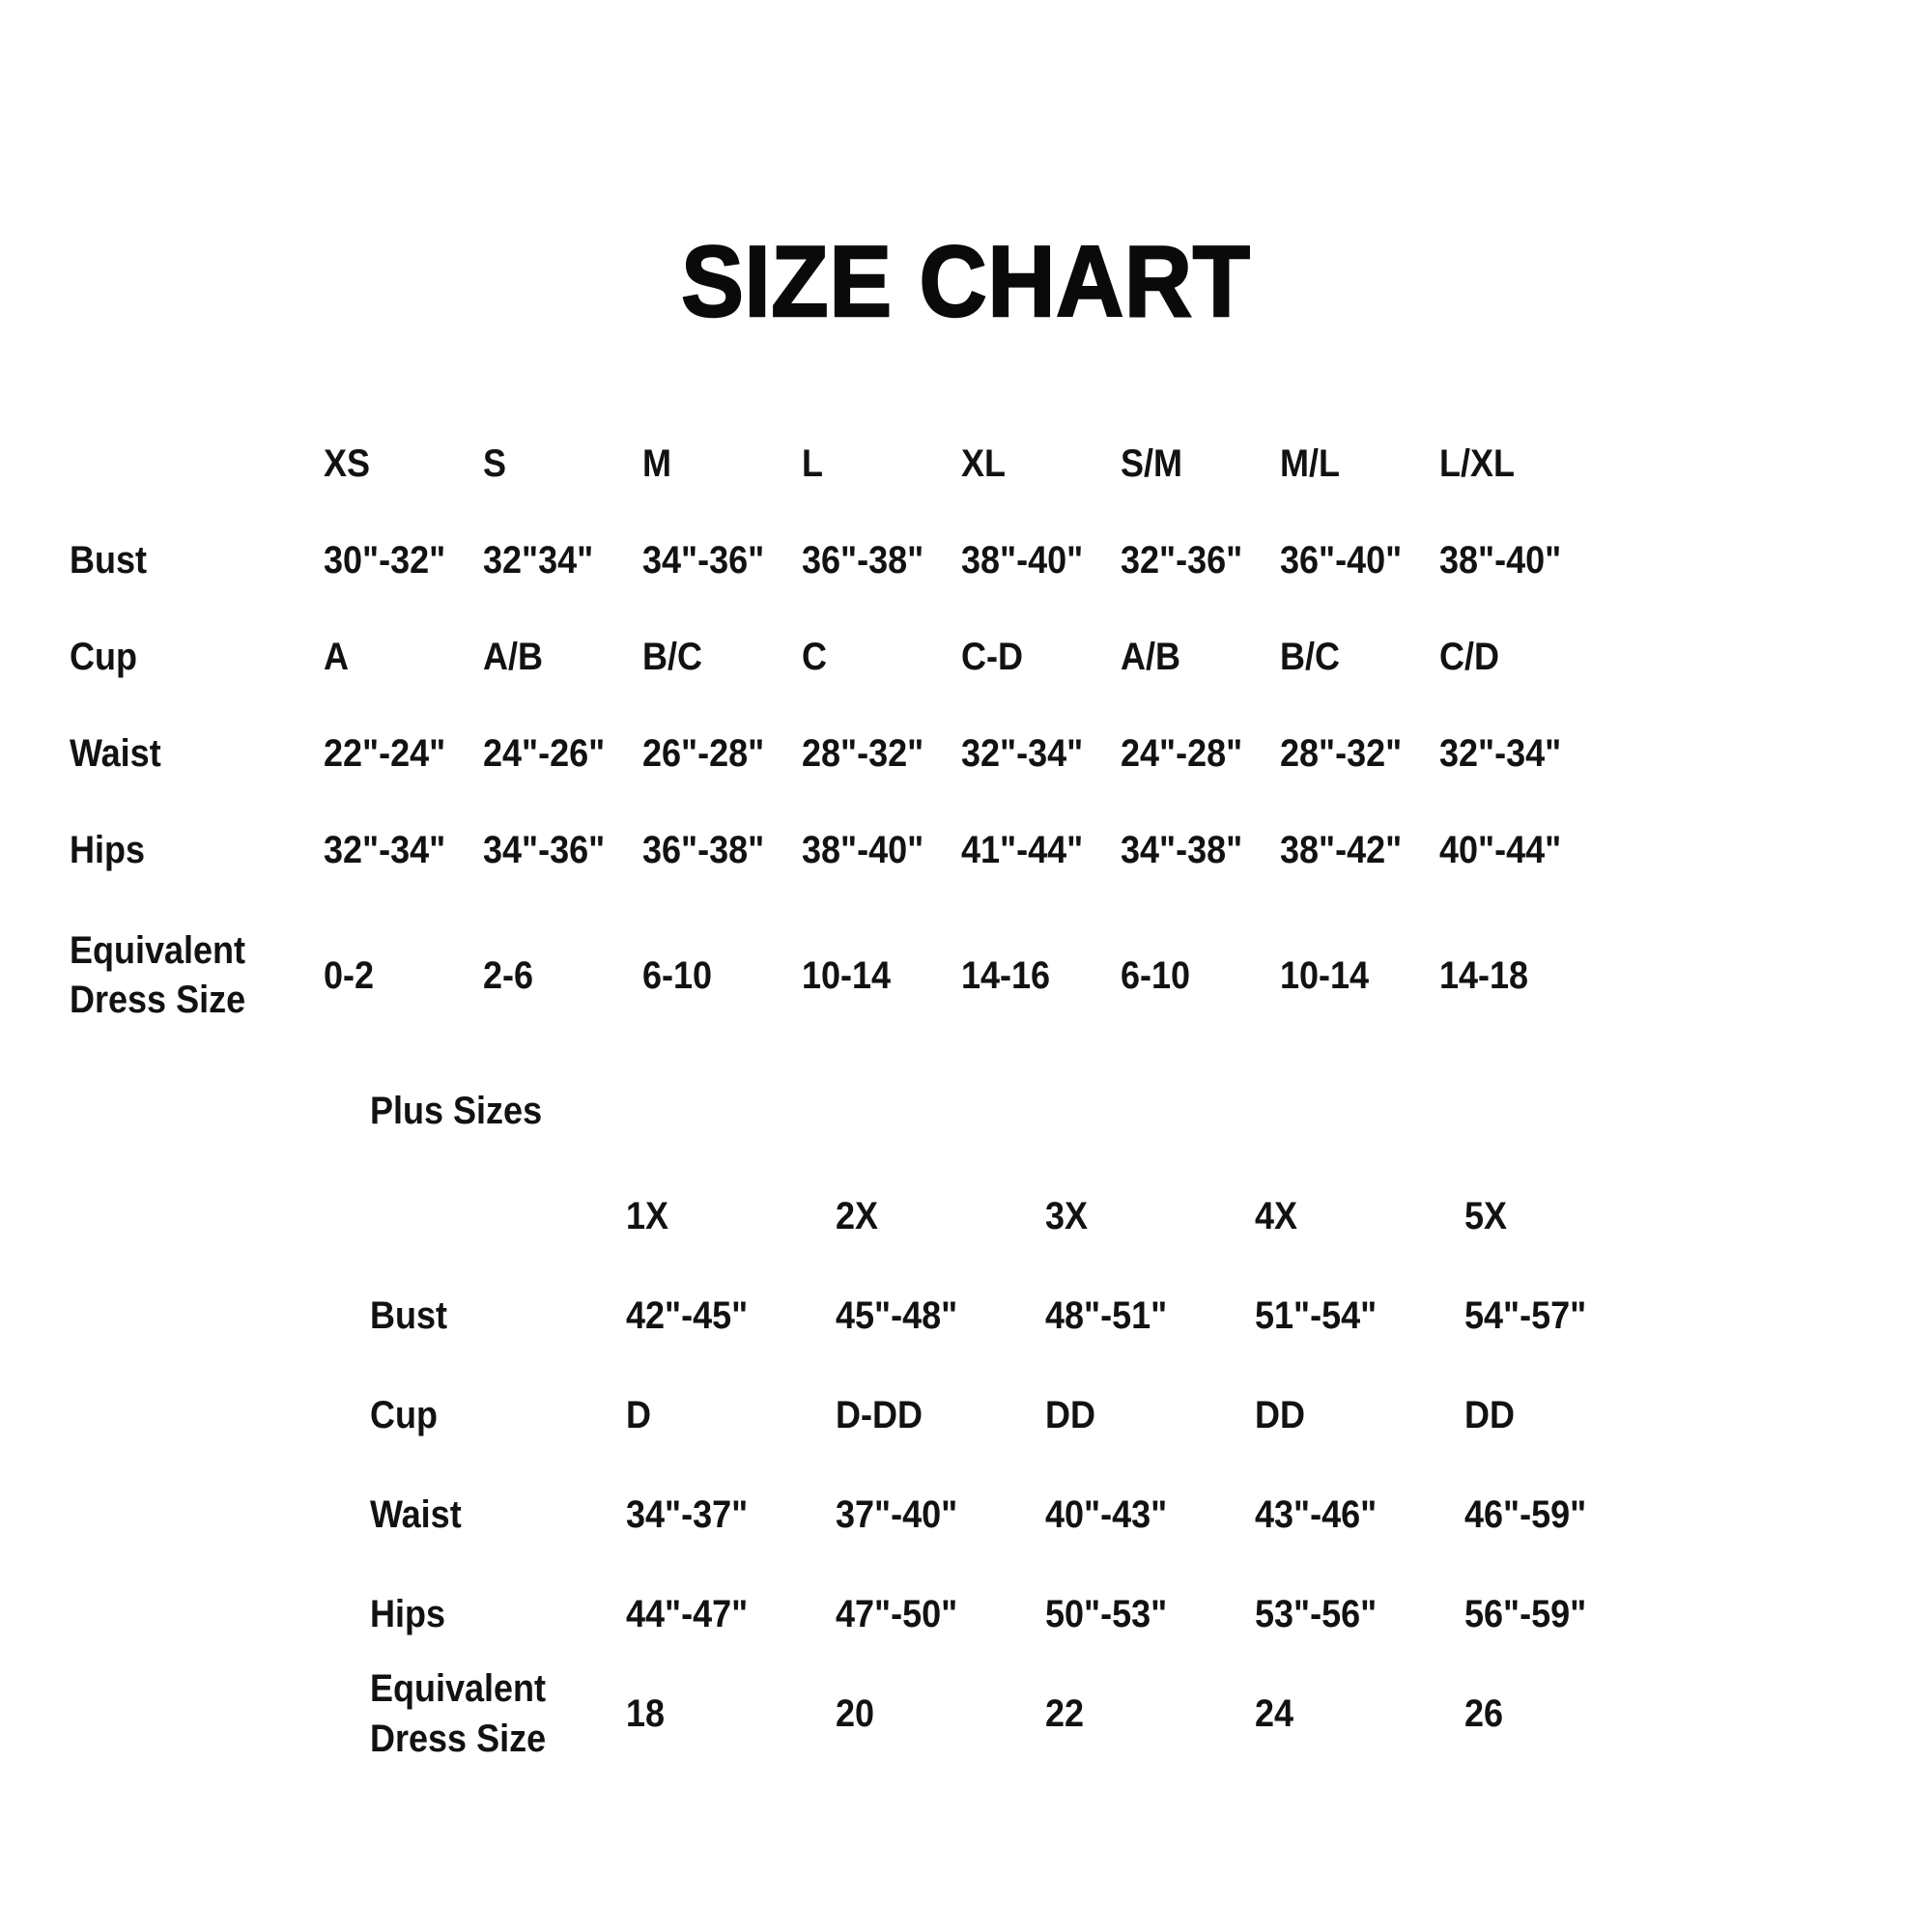  What do you see at coordinates (1525, 1614) in the screenshot?
I see `table-cell: 56"-59"` at bounding box center [1525, 1614].